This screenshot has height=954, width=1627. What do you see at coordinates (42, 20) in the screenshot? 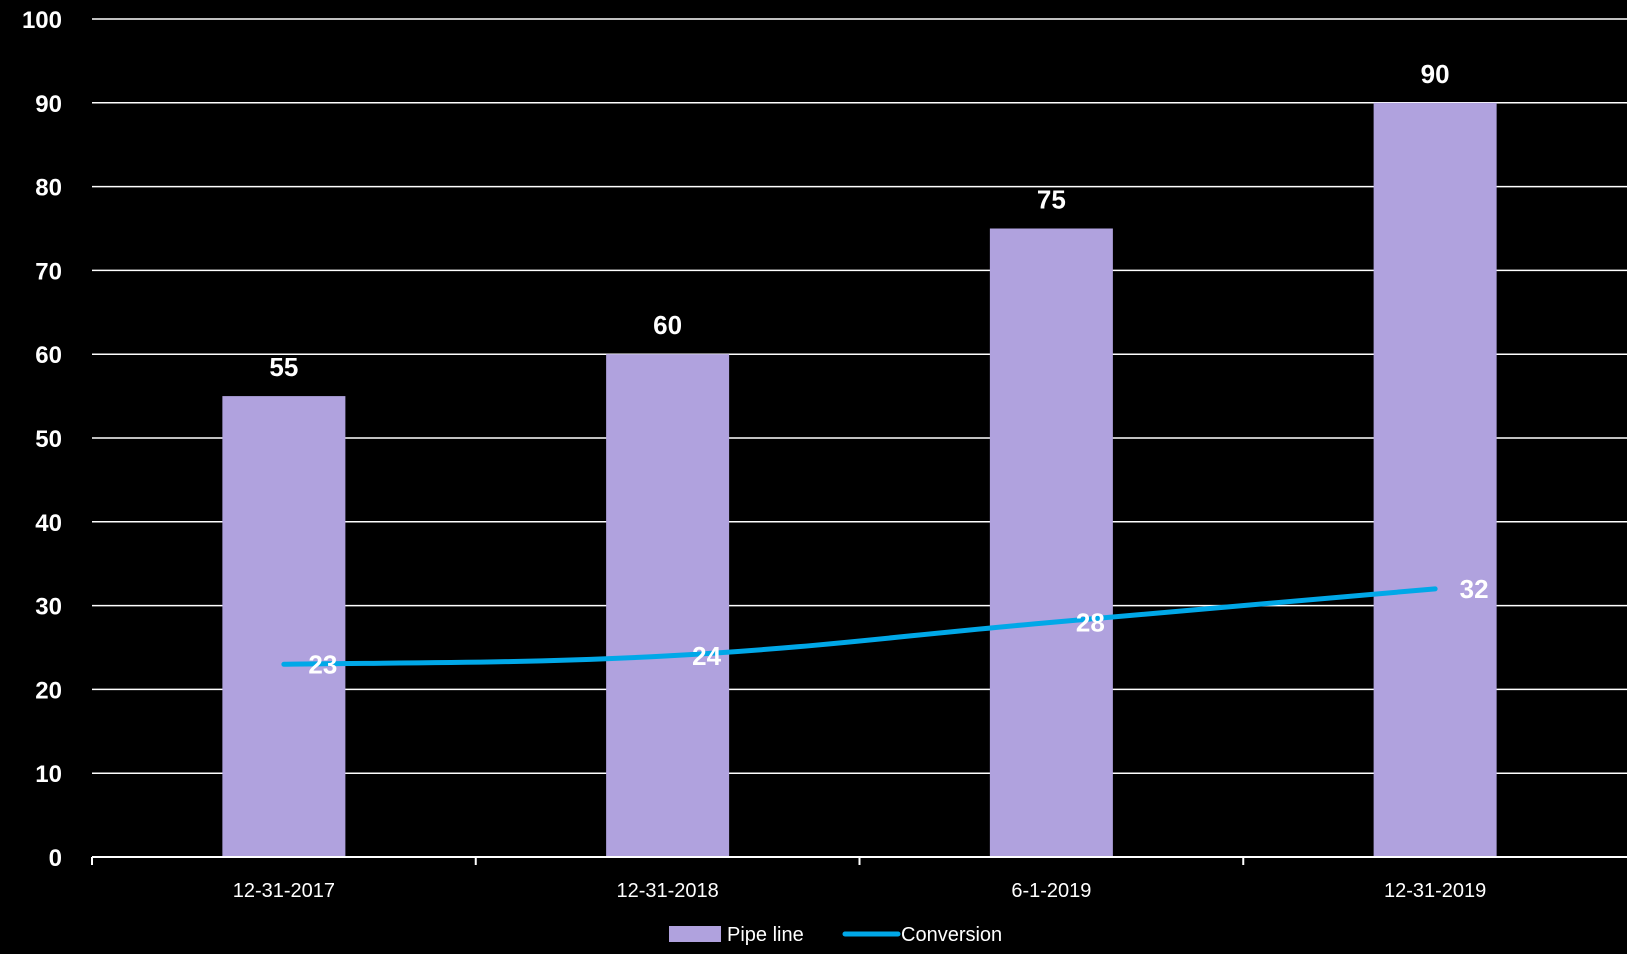
I see `y-tick-label: 100` at bounding box center [42, 20].